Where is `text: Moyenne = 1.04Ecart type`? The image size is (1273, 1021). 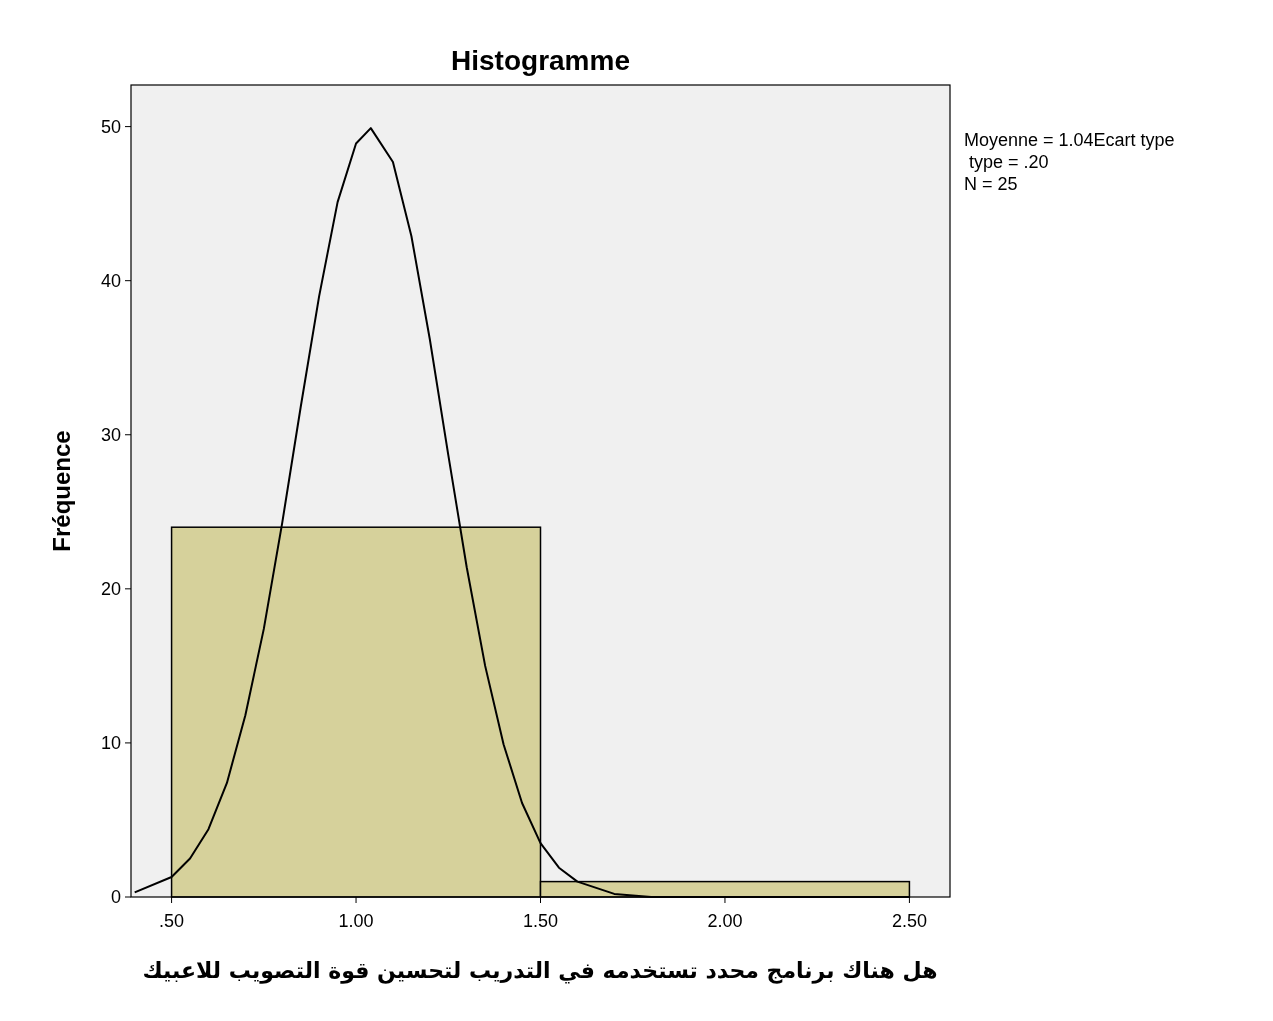 text: Moyenne = 1.04Ecart type is located at coordinates (1069, 140).